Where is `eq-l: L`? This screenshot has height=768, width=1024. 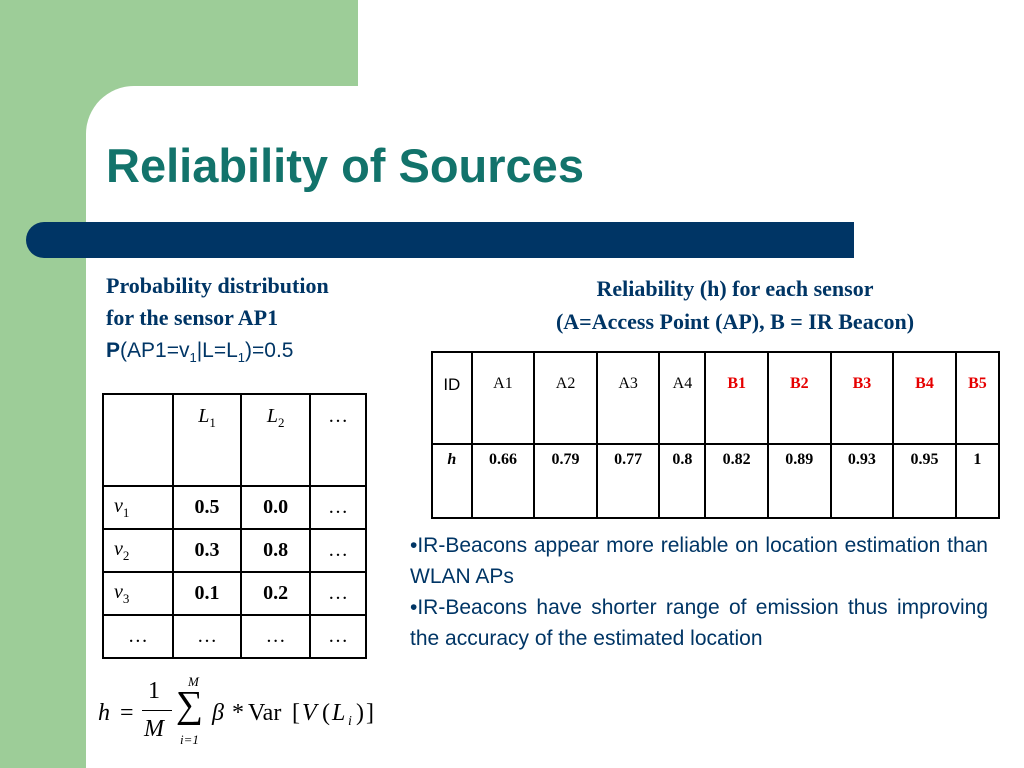 eq-l: L is located at coordinates (339, 713).